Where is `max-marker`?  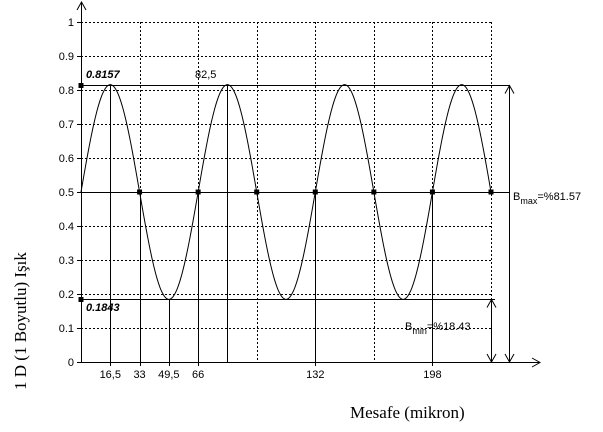
max-marker is located at coordinates (81, 85).